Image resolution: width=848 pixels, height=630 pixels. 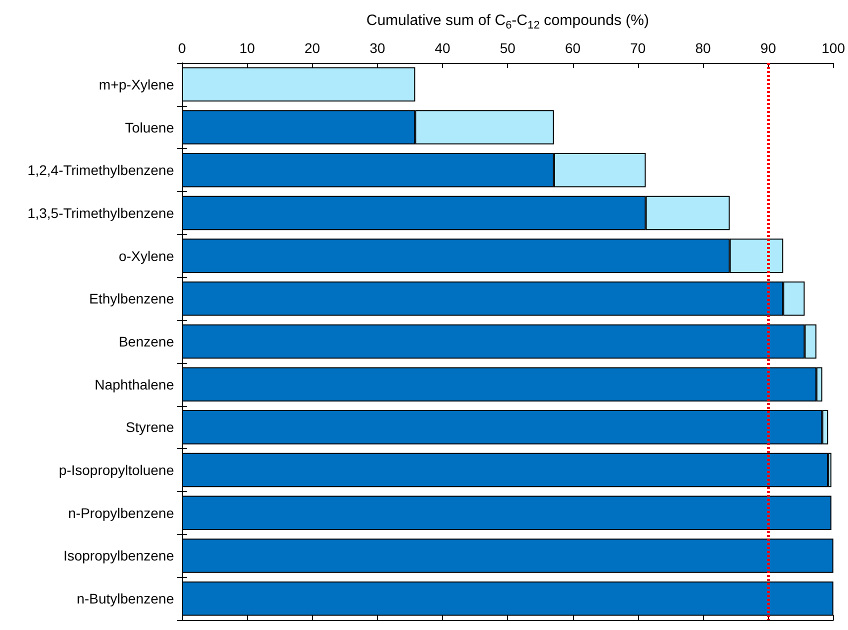 What do you see at coordinates (768, 48) in the screenshot?
I see `x-tick-label: 90` at bounding box center [768, 48].